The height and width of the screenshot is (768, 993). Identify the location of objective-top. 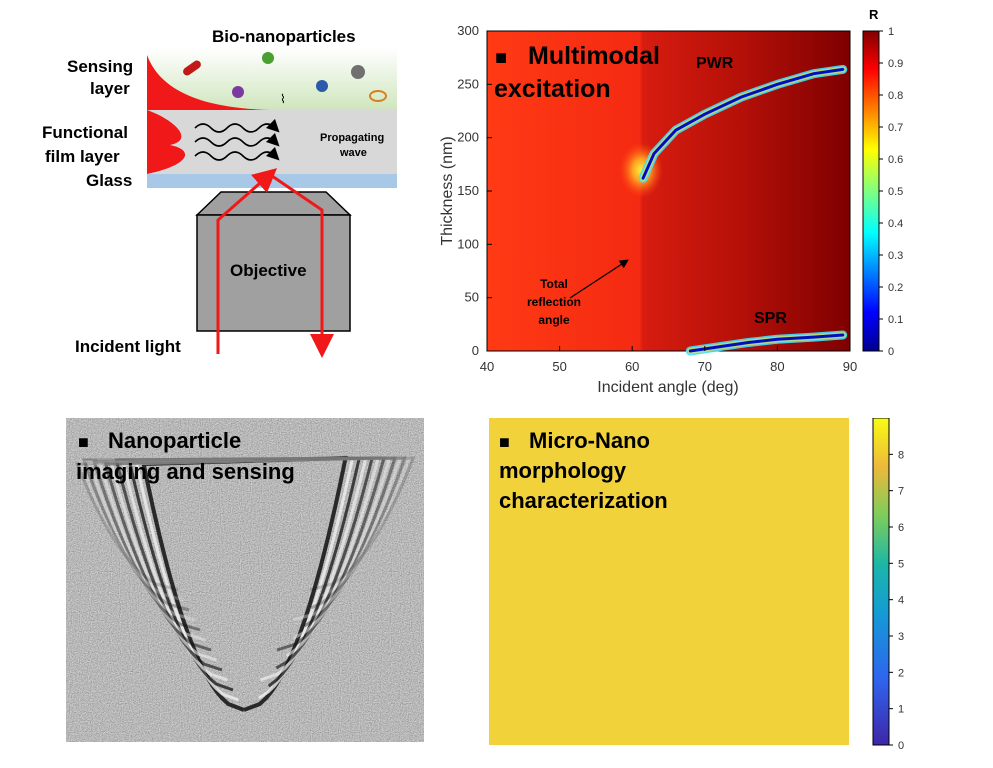
(273, 203).